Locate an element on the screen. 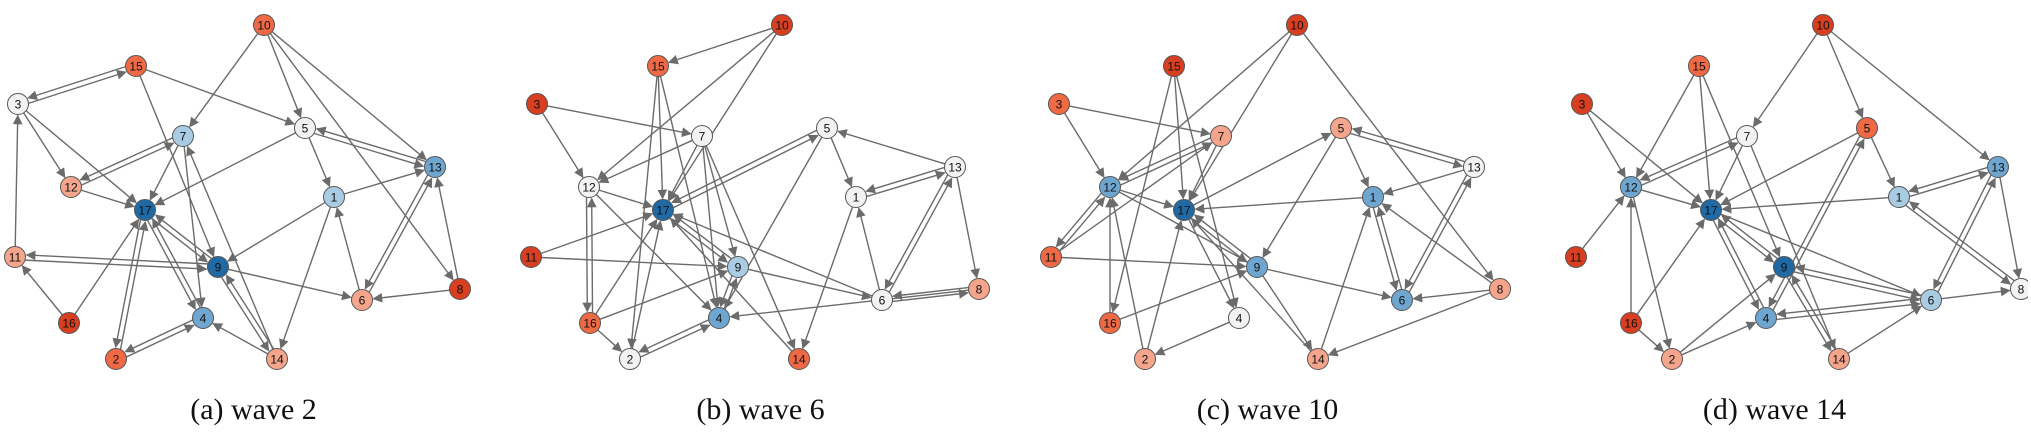 Image resolution: width=2031 pixels, height=432 pixels. node-6: 6 is located at coordinates (882, 300).